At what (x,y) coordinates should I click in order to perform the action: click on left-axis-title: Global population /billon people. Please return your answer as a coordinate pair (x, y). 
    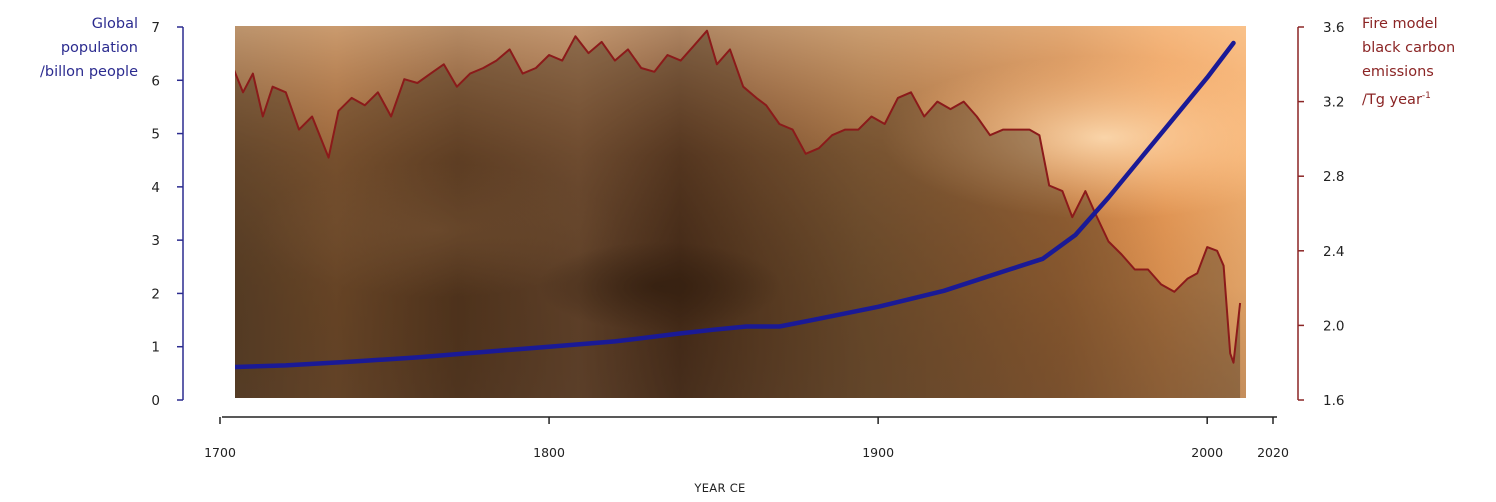
    Looking at the image, I should click on (74, 48).